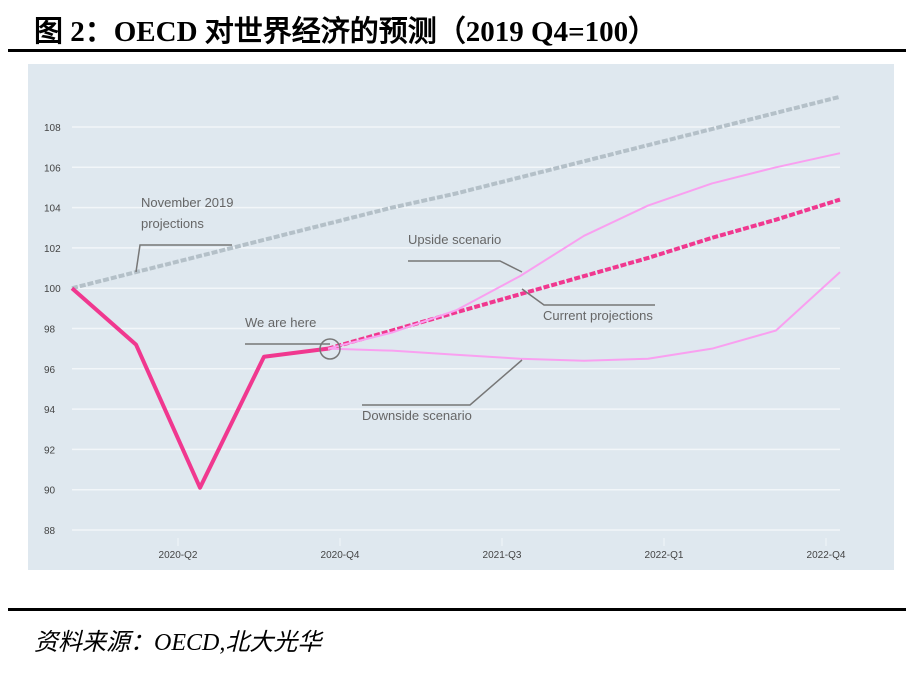 The image size is (918, 682). I want to click on source-note: 资料来源：OECD,北大光华, so click(178, 643).